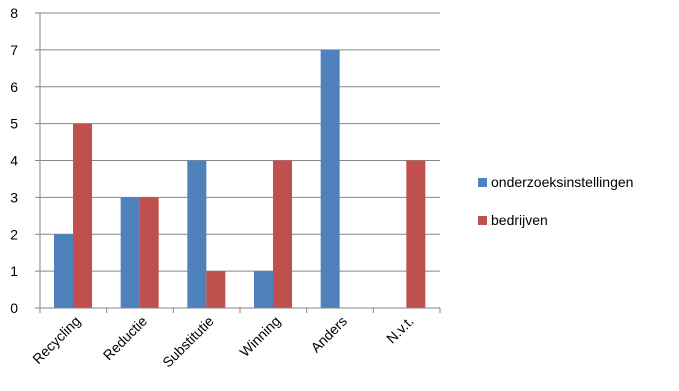 Image resolution: width=679 pixels, height=391 pixels. I want to click on bar-onderzoeksinstellingen-reductie, so click(130, 252).